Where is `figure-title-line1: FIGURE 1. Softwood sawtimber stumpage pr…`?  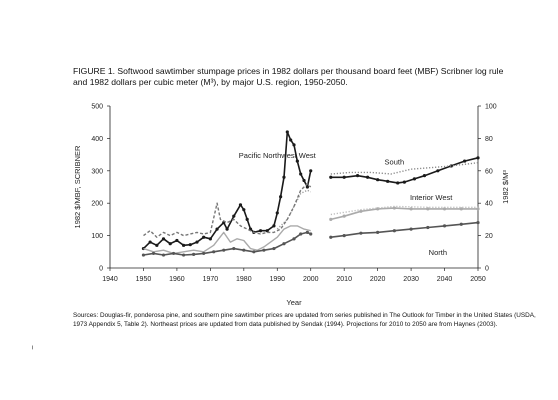 figure-title-line1: FIGURE 1. Softwood sawtimber stumpage pr… is located at coordinates (288, 71).